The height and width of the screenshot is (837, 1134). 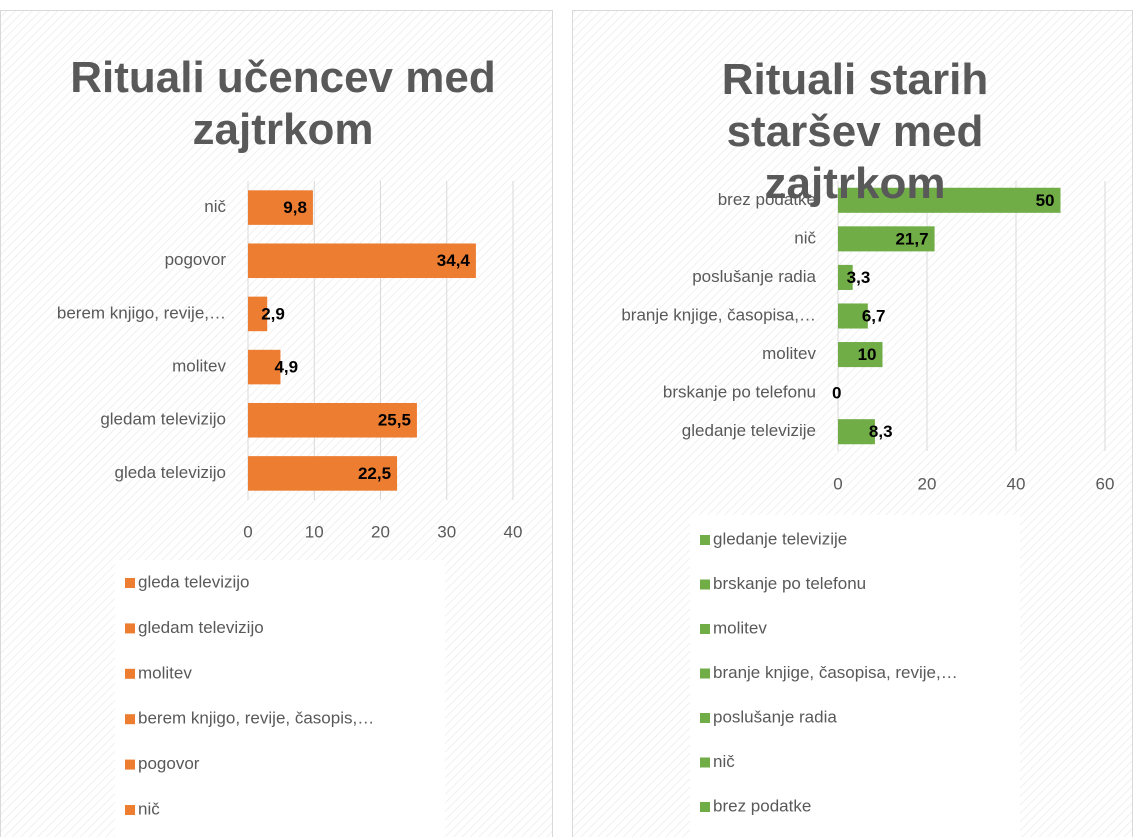 What do you see at coordinates (273, 313) in the screenshot?
I see `value-label: 2,9` at bounding box center [273, 313].